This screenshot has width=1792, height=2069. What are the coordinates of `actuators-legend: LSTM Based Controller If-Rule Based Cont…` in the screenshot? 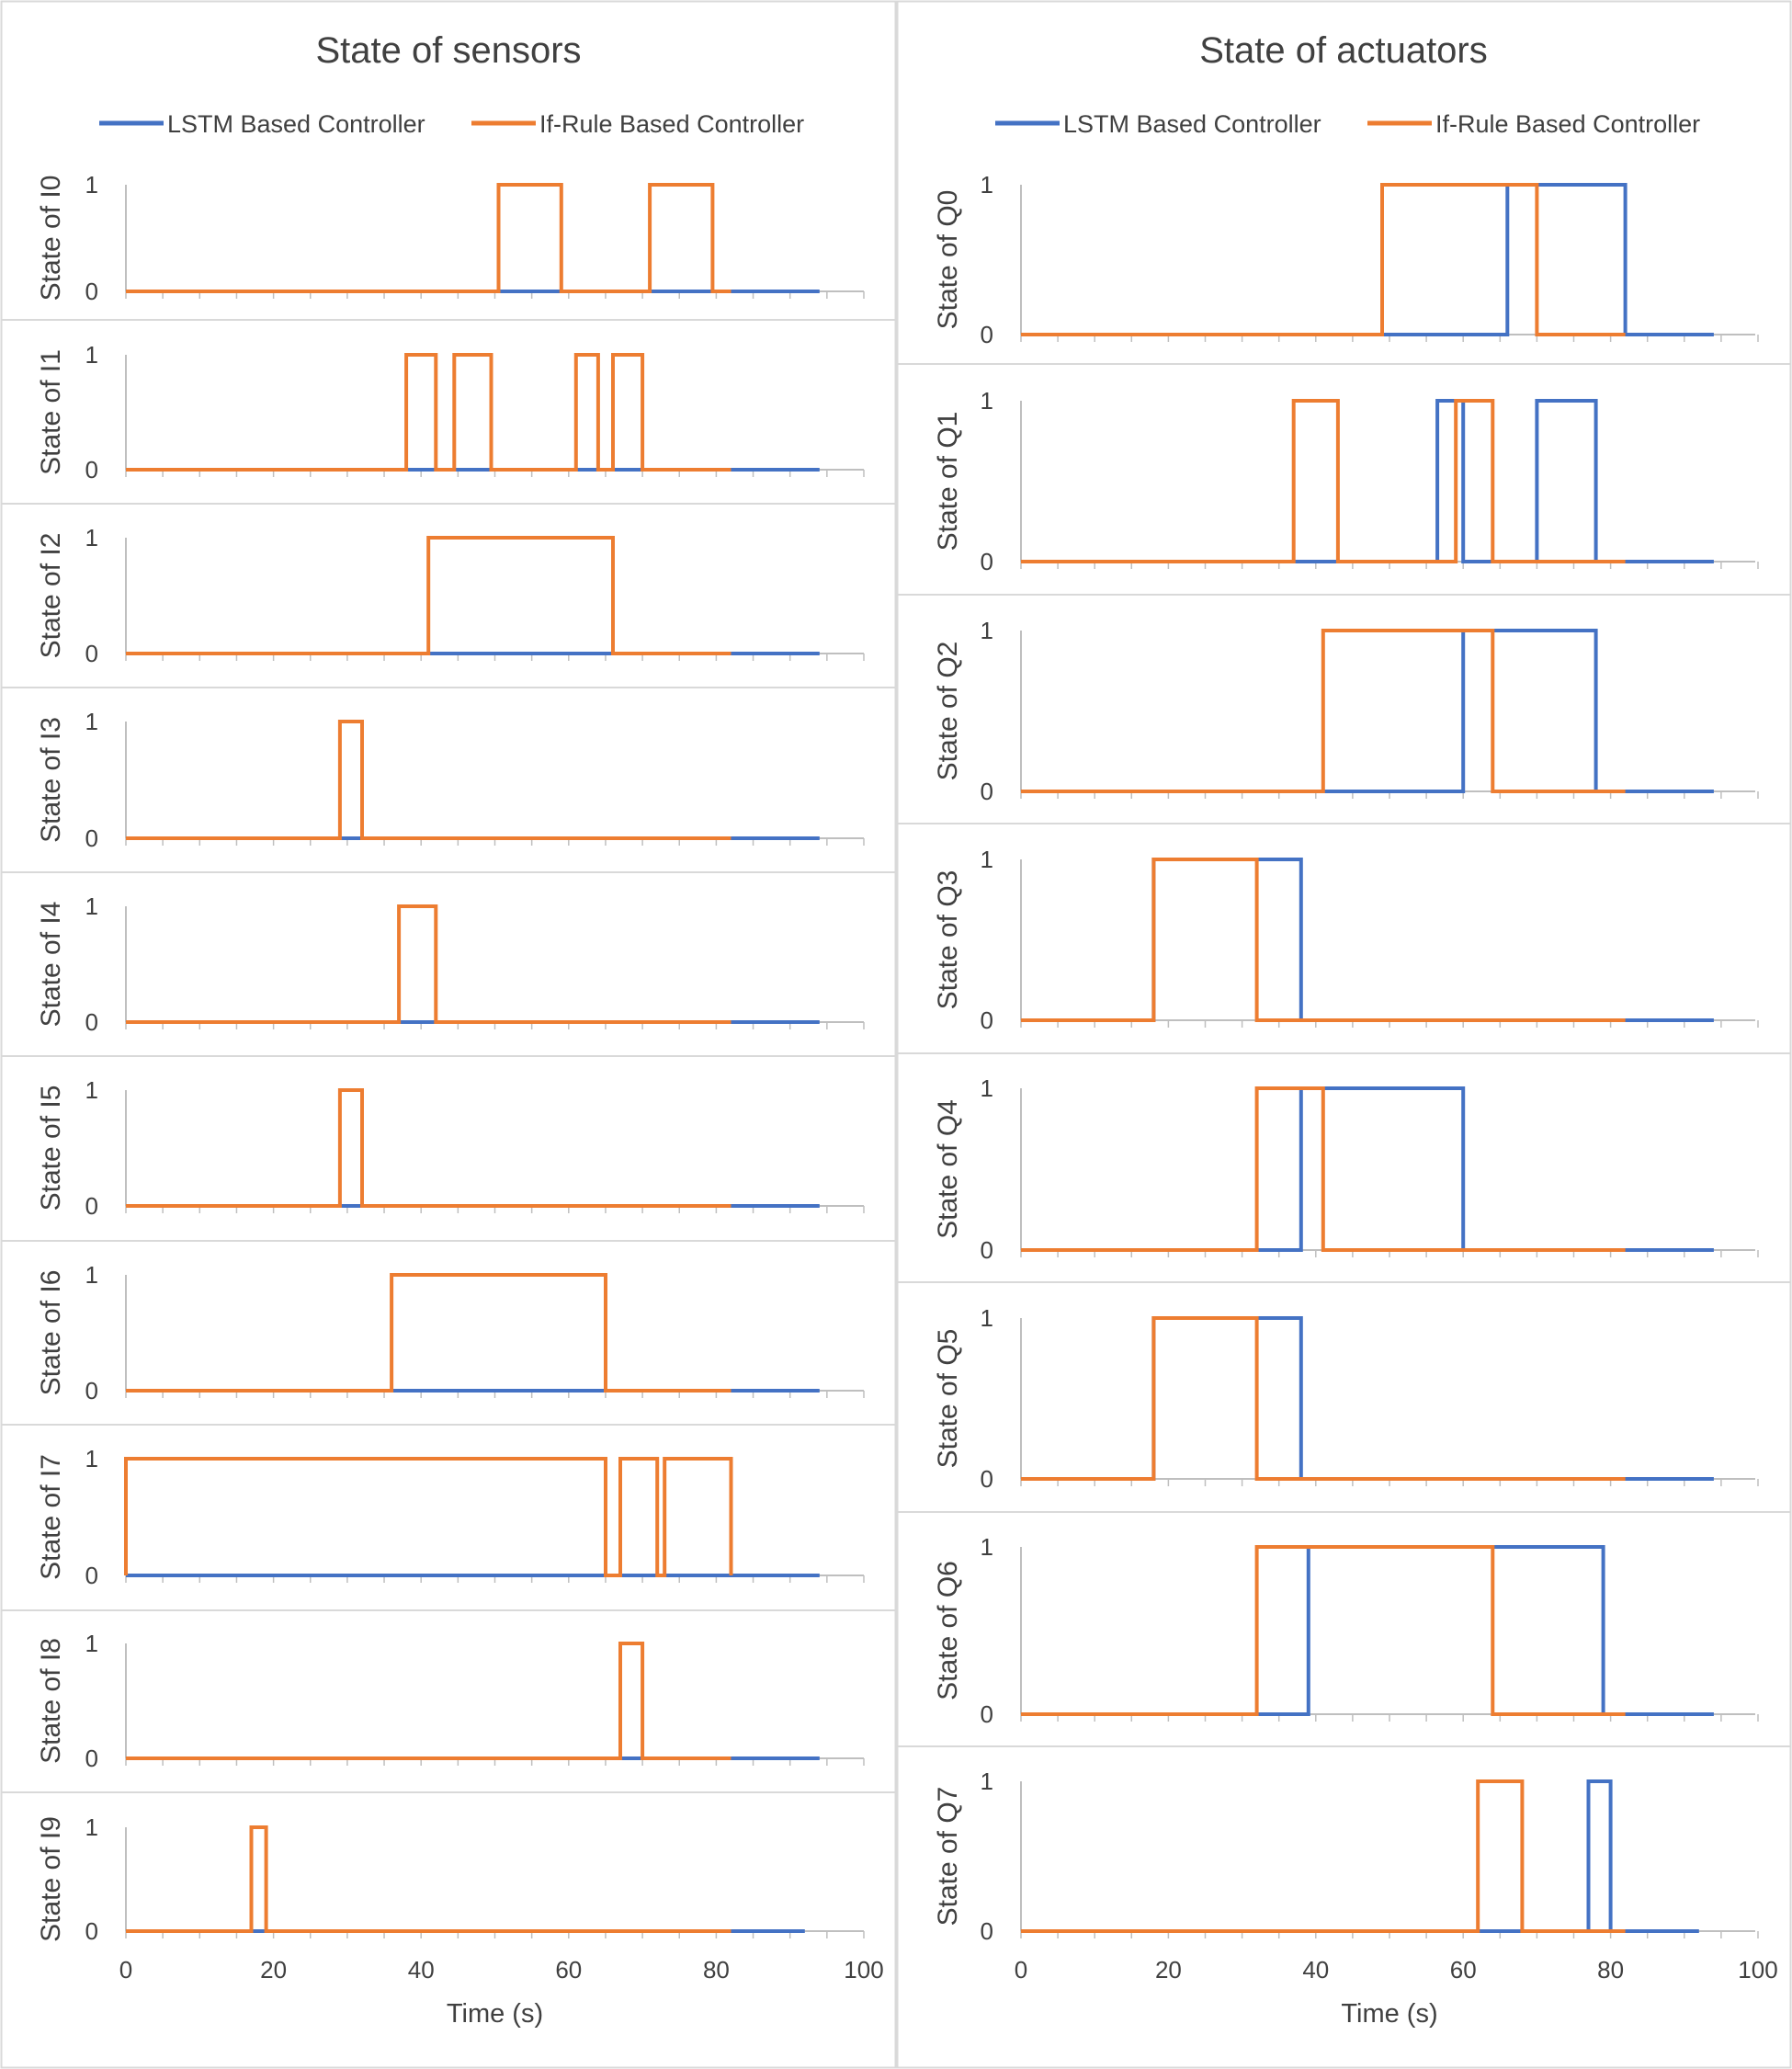 It's located at (1347, 124).